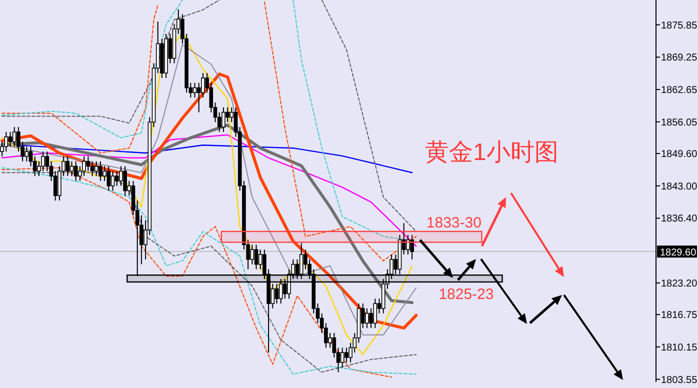  What do you see at coordinates (678, 253) in the screenshot?
I see `ref-line-label: 1829.60` at bounding box center [678, 253].